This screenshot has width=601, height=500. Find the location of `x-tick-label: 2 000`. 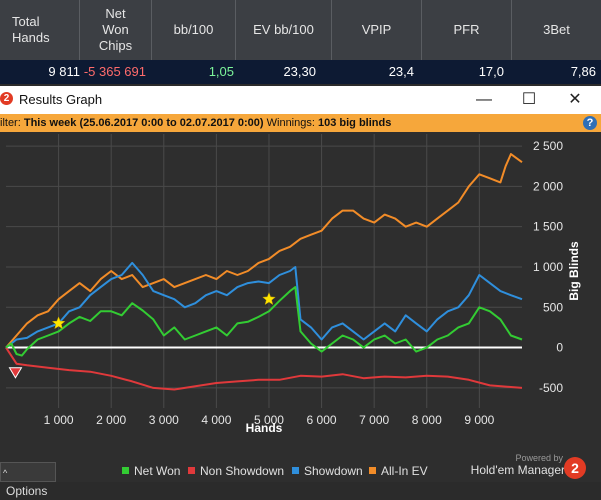

x-tick-label: 2 000 is located at coordinates (111, 420).